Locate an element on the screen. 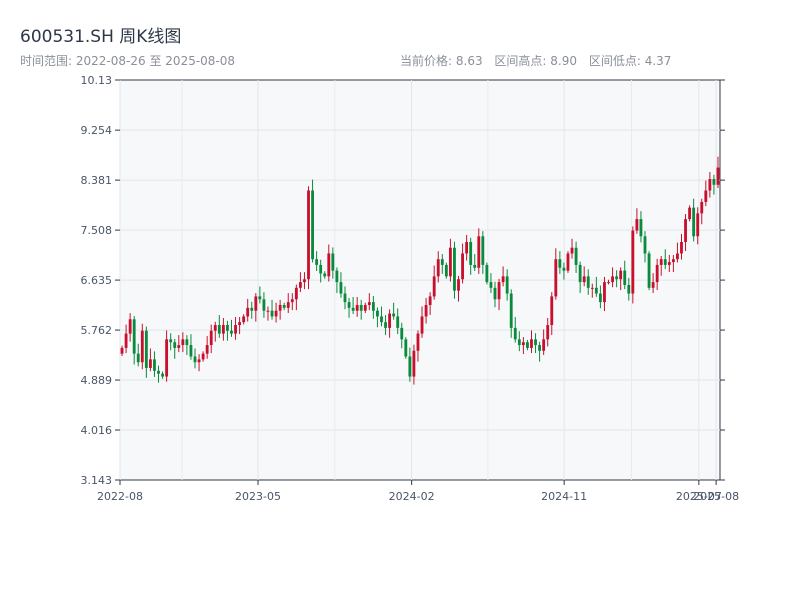 The width and height of the screenshot is (800, 600). y-tick-label: 3.143 is located at coordinates (97, 480).